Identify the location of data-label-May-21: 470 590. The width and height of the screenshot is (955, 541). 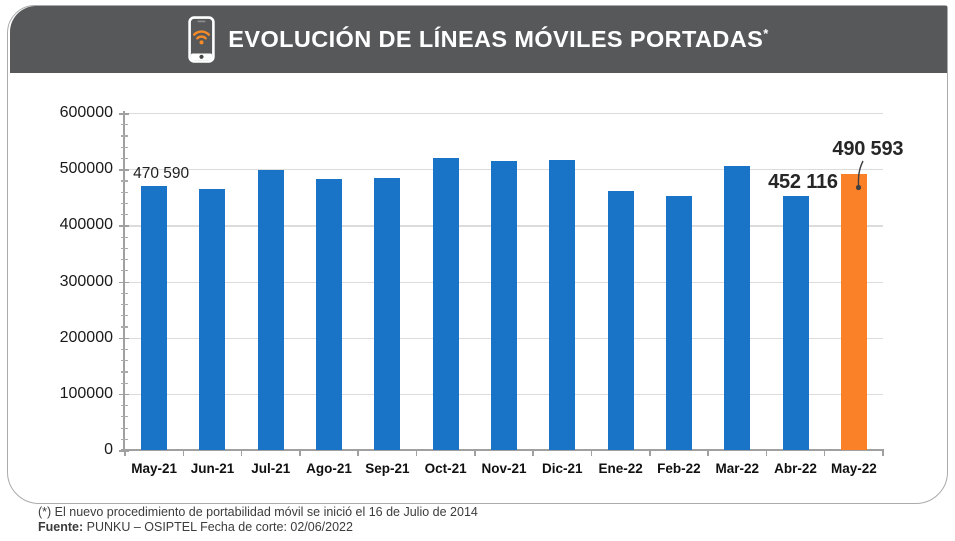
(161, 173).